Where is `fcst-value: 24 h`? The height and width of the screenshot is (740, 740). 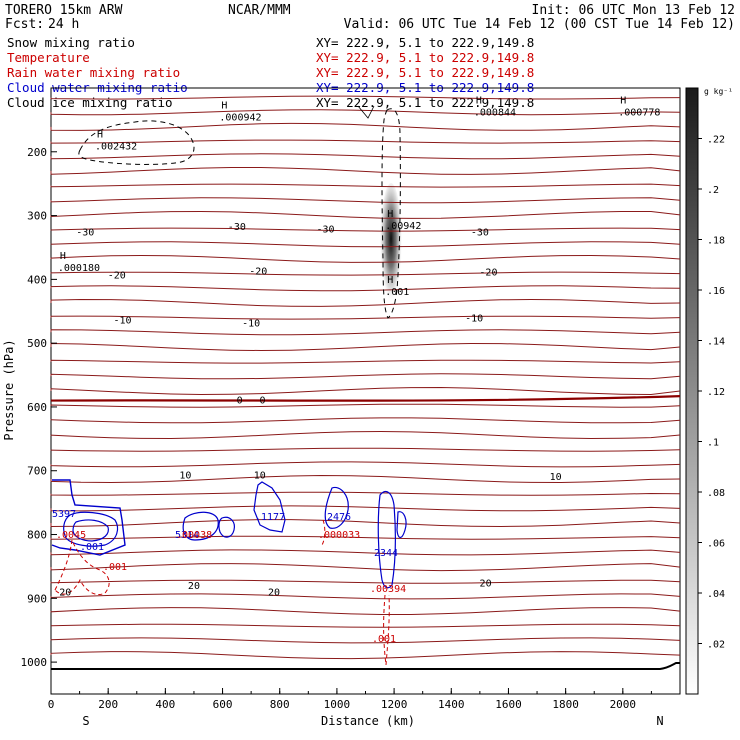
fcst-value: 24 h is located at coordinates (63, 24).